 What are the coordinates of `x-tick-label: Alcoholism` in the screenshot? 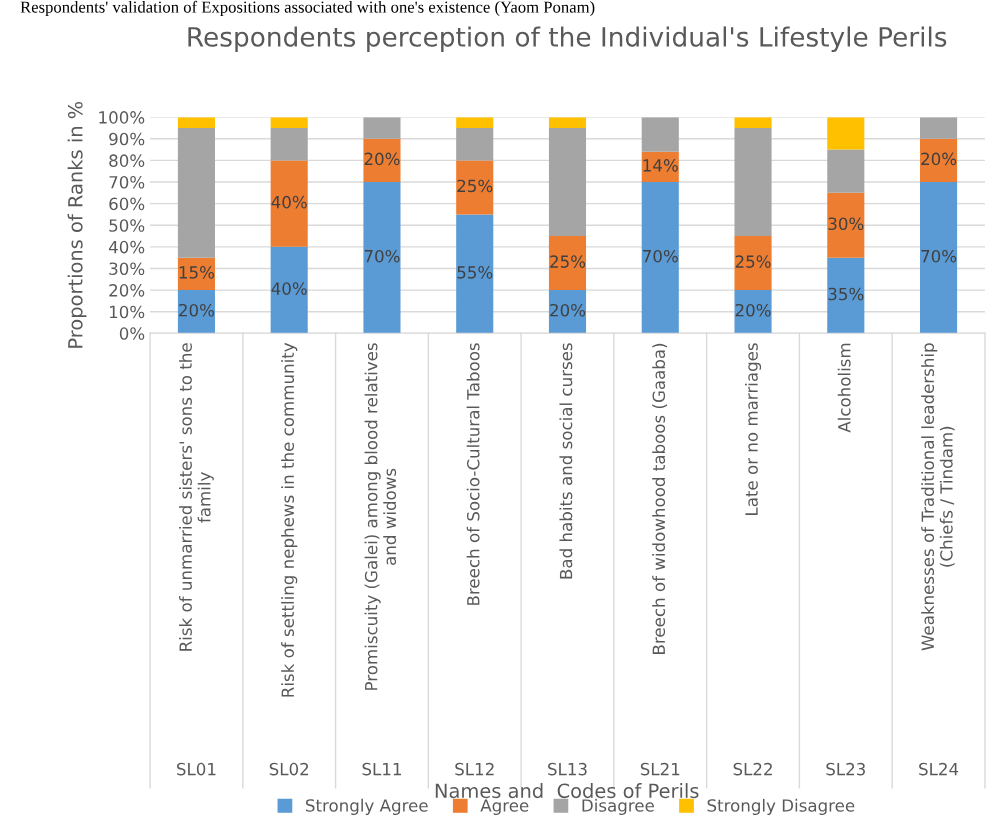 It's located at (844, 388).